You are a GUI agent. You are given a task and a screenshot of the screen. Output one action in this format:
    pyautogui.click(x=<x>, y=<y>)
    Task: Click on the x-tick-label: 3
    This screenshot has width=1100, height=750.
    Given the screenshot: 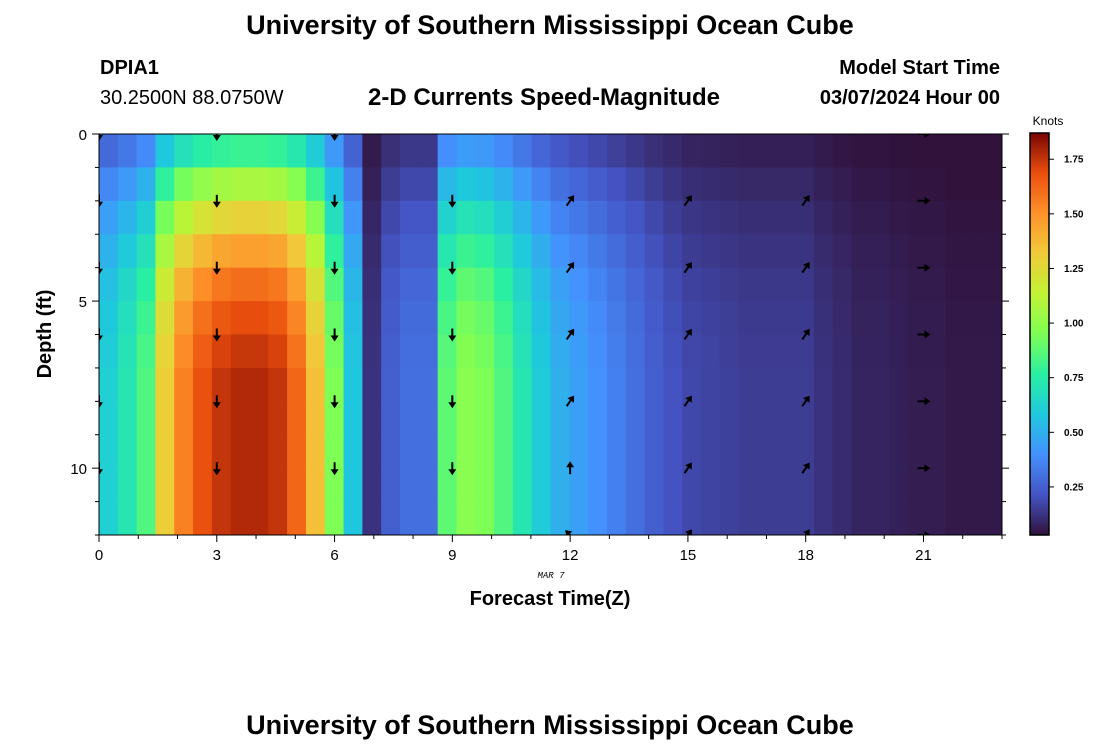 What is the action you would take?
    pyautogui.click(x=217, y=555)
    